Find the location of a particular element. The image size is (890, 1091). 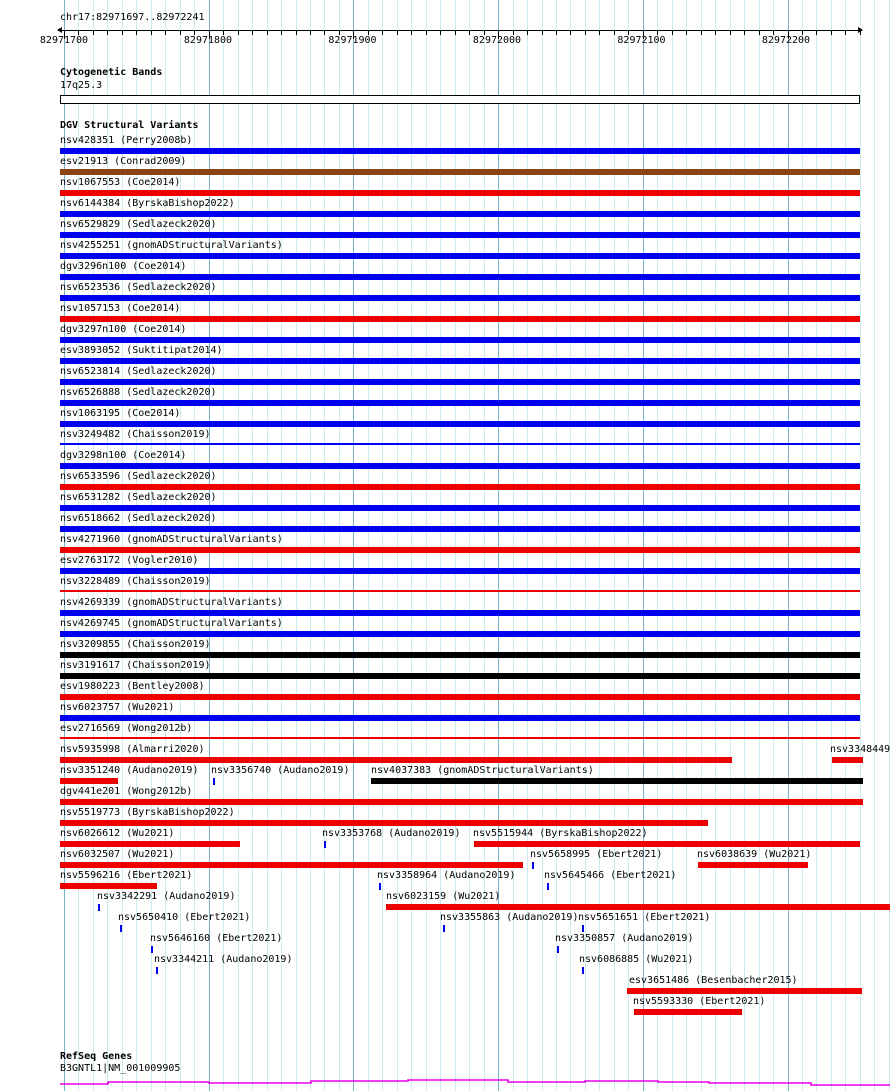

variant-label: nsv428351 (Perry2008b) is located at coordinates (126, 140).